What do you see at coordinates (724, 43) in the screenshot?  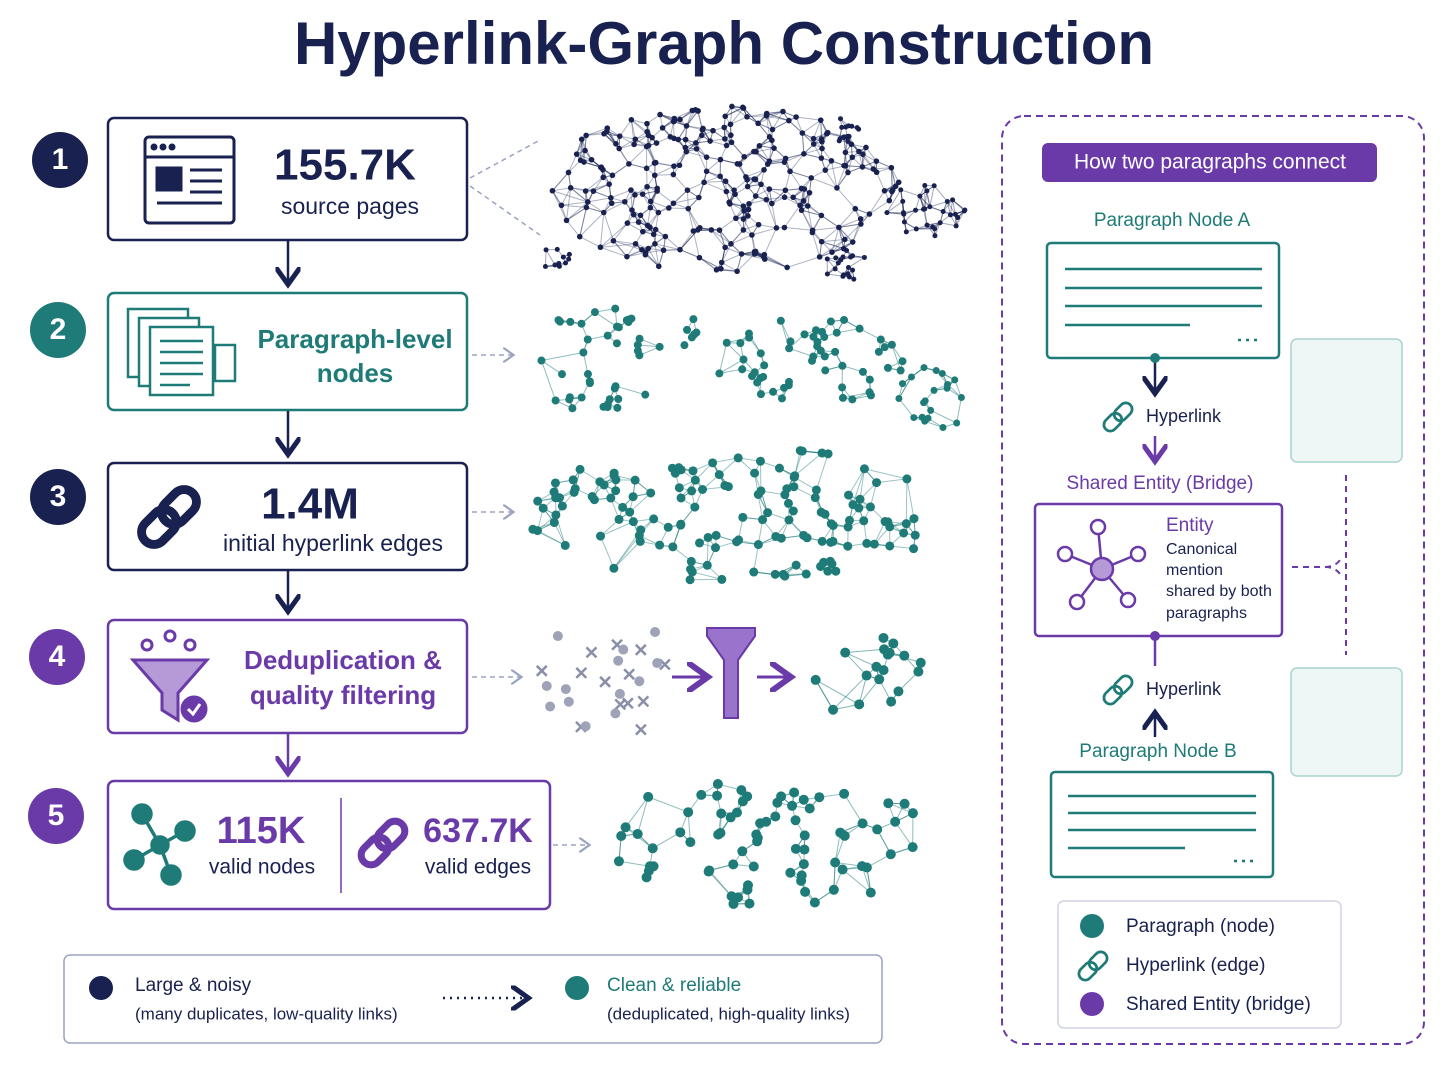 I see `title: Hyperlink-Graph Construction` at bounding box center [724, 43].